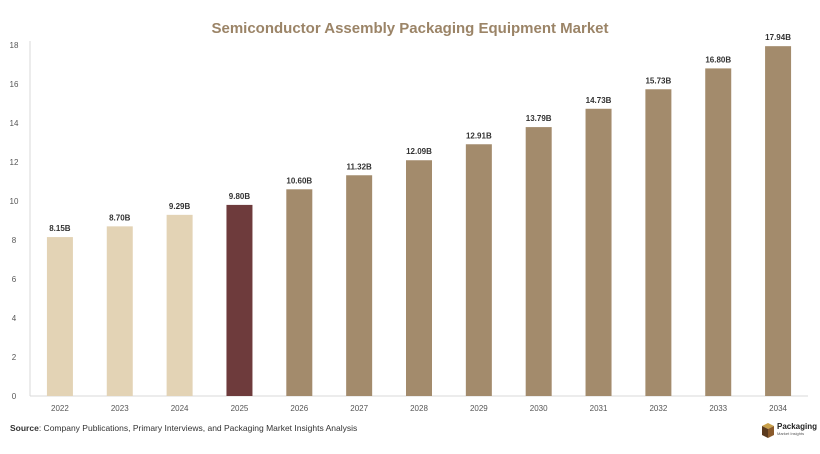  What do you see at coordinates (778, 37) in the screenshot?
I see `data-label-2034: 17.94B` at bounding box center [778, 37].